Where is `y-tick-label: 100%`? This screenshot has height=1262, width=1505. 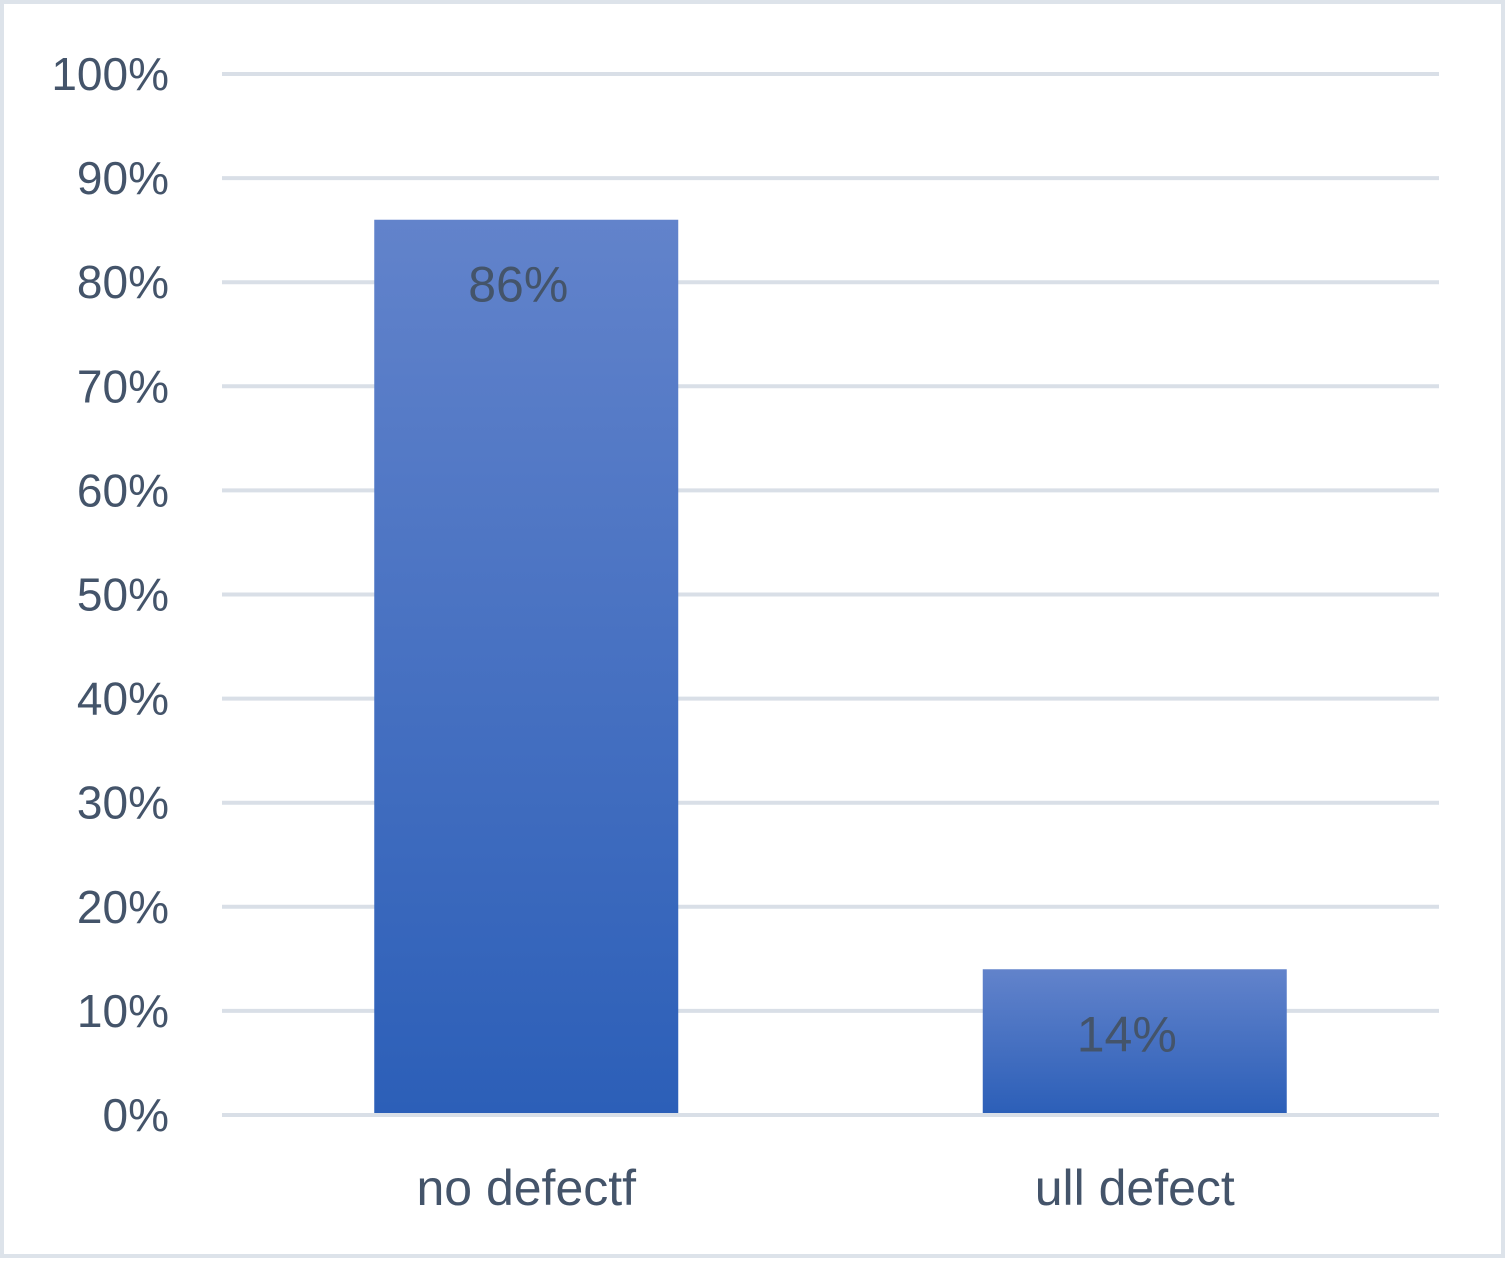 y-tick-label: 100% is located at coordinates (110, 74).